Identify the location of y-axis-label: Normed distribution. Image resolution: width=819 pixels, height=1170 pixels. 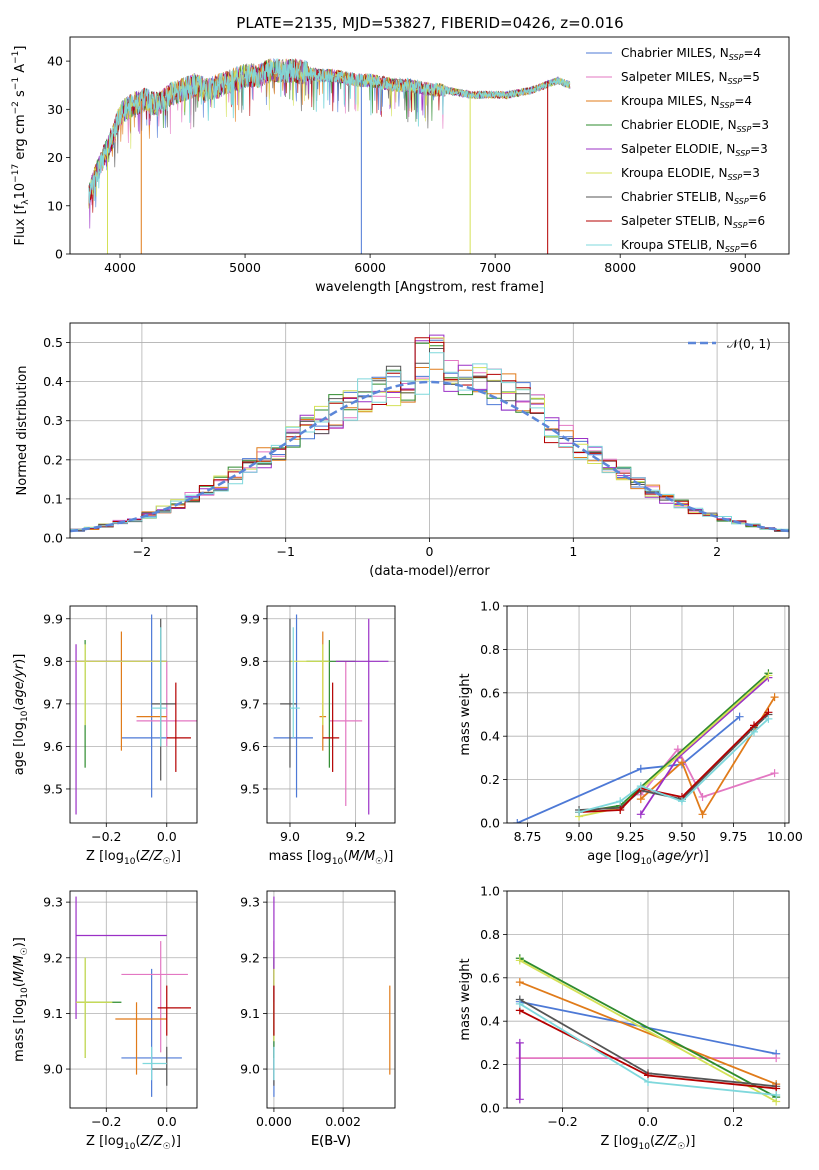
(22, 431).